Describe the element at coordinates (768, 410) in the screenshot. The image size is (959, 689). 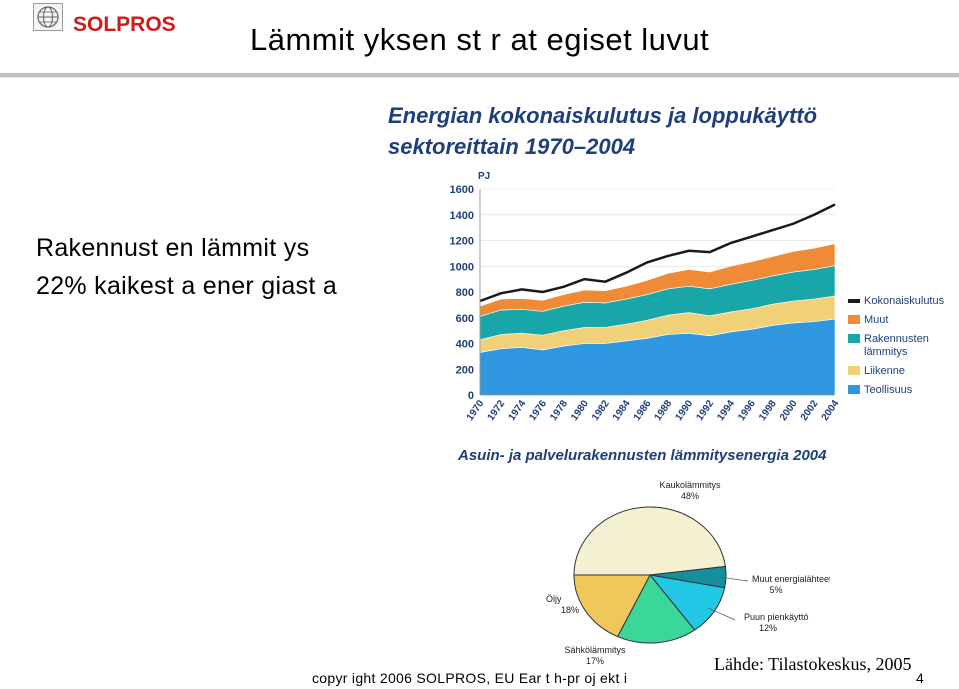
I see `x-tick-label: 1998` at that location.